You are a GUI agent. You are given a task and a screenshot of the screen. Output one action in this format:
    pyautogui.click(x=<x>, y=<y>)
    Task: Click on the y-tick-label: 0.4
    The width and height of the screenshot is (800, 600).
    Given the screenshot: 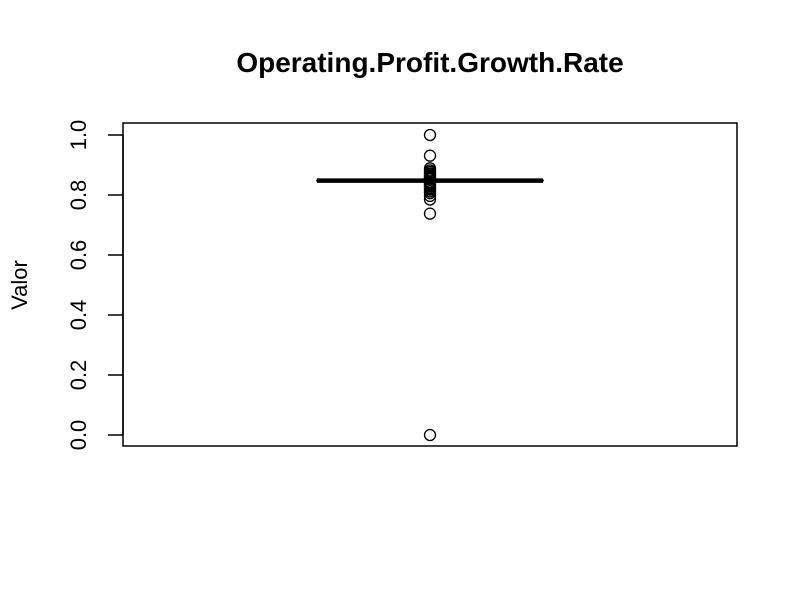 What is the action you would take?
    pyautogui.click(x=78, y=315)
    